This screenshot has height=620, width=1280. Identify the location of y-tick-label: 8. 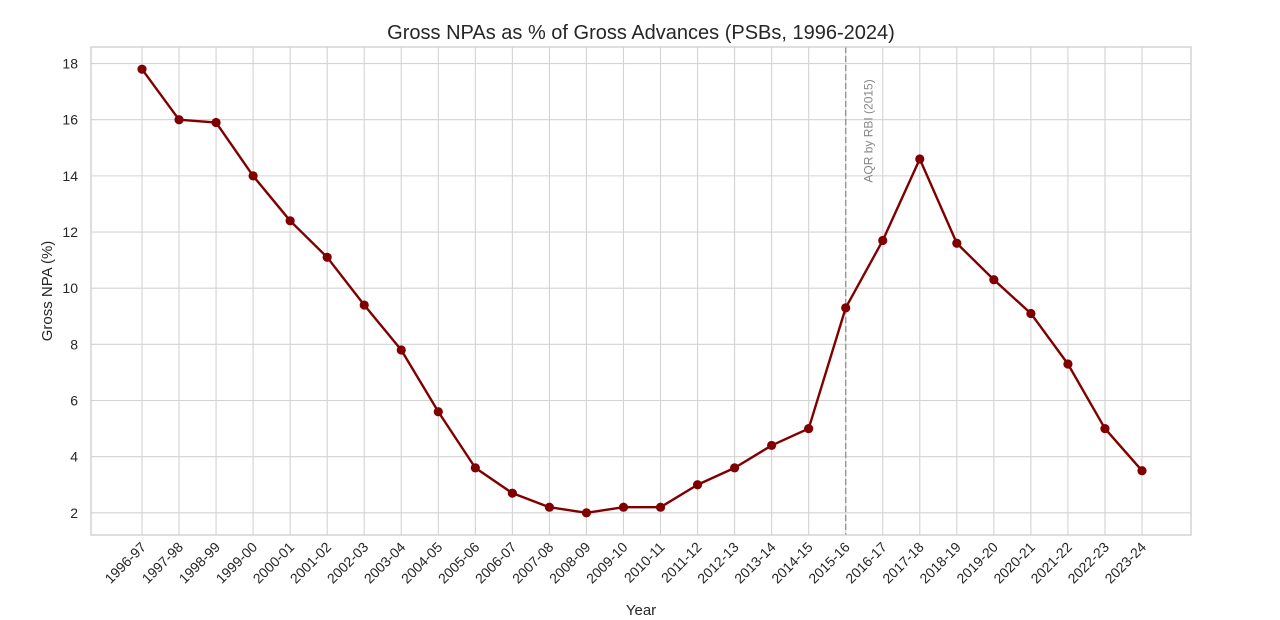
(74, 344).